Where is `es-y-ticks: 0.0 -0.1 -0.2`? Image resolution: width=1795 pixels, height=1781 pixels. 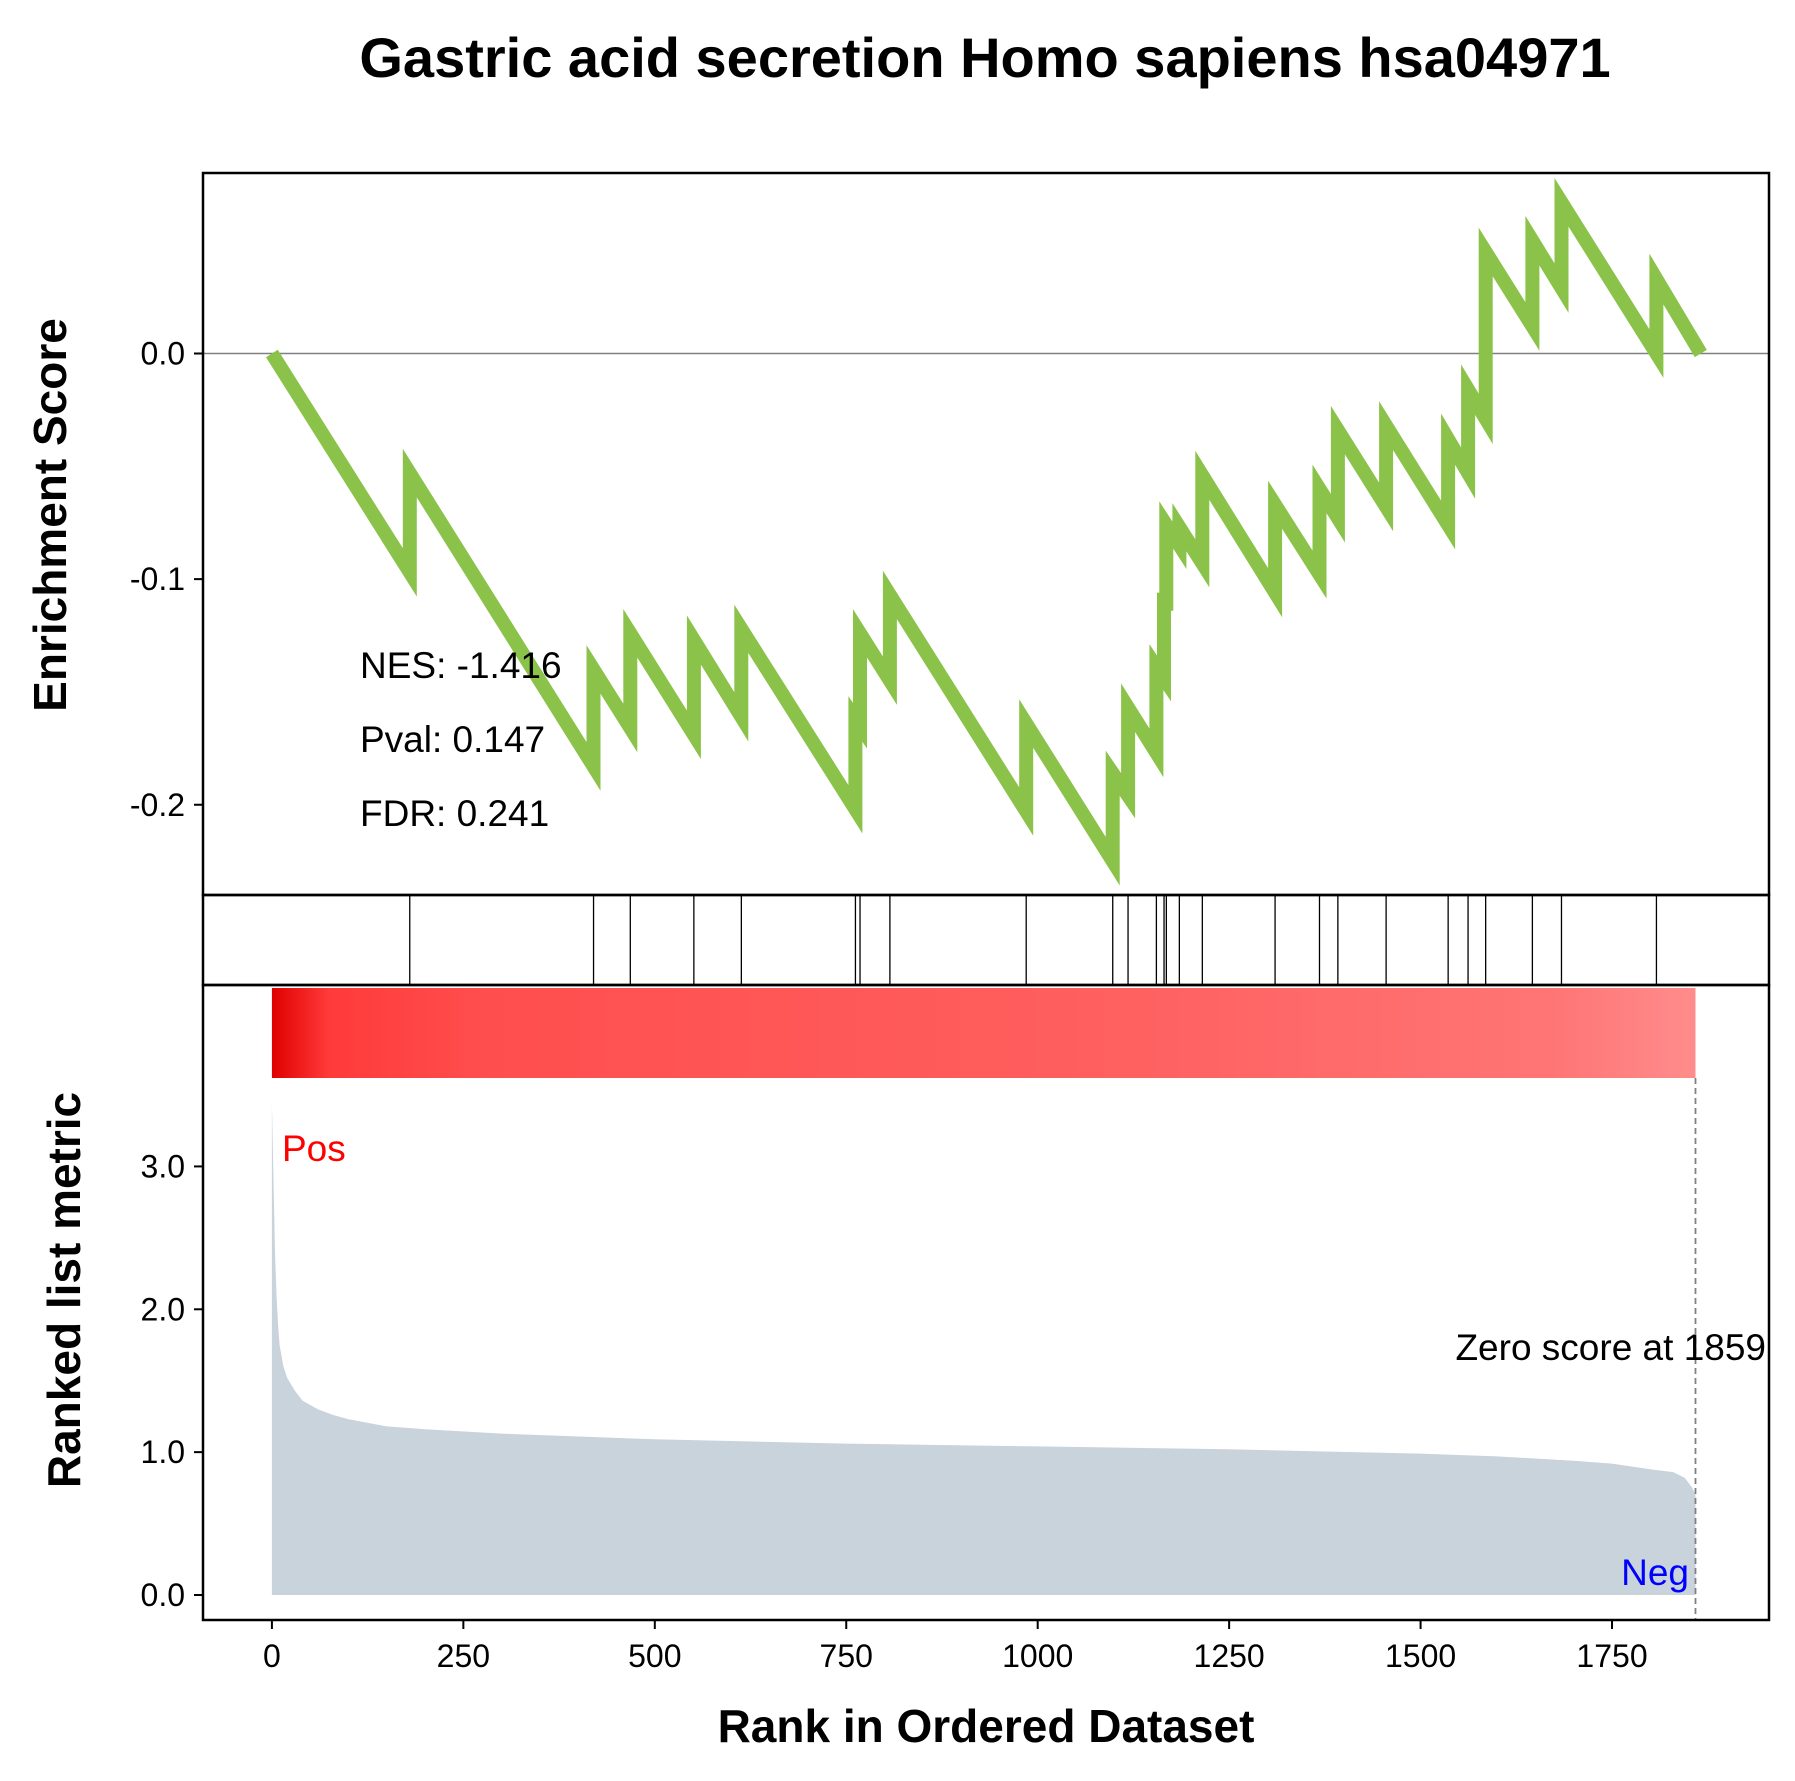 es-y-ticks: 0.0 -0.1 -0.2 is located at coordinates (166, 579).